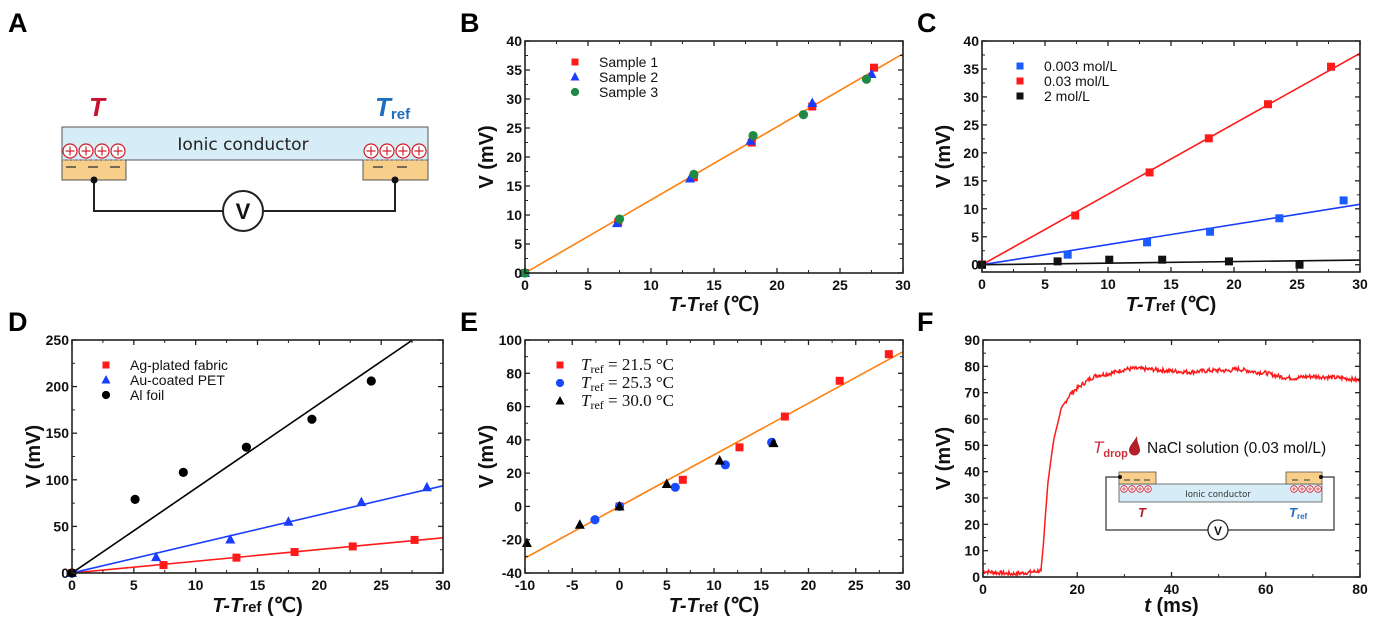 The height and width of the screenshot is (638, 1386). I want to click on diagram-a: T Tref Ionic conductor V, so click(245, 162).